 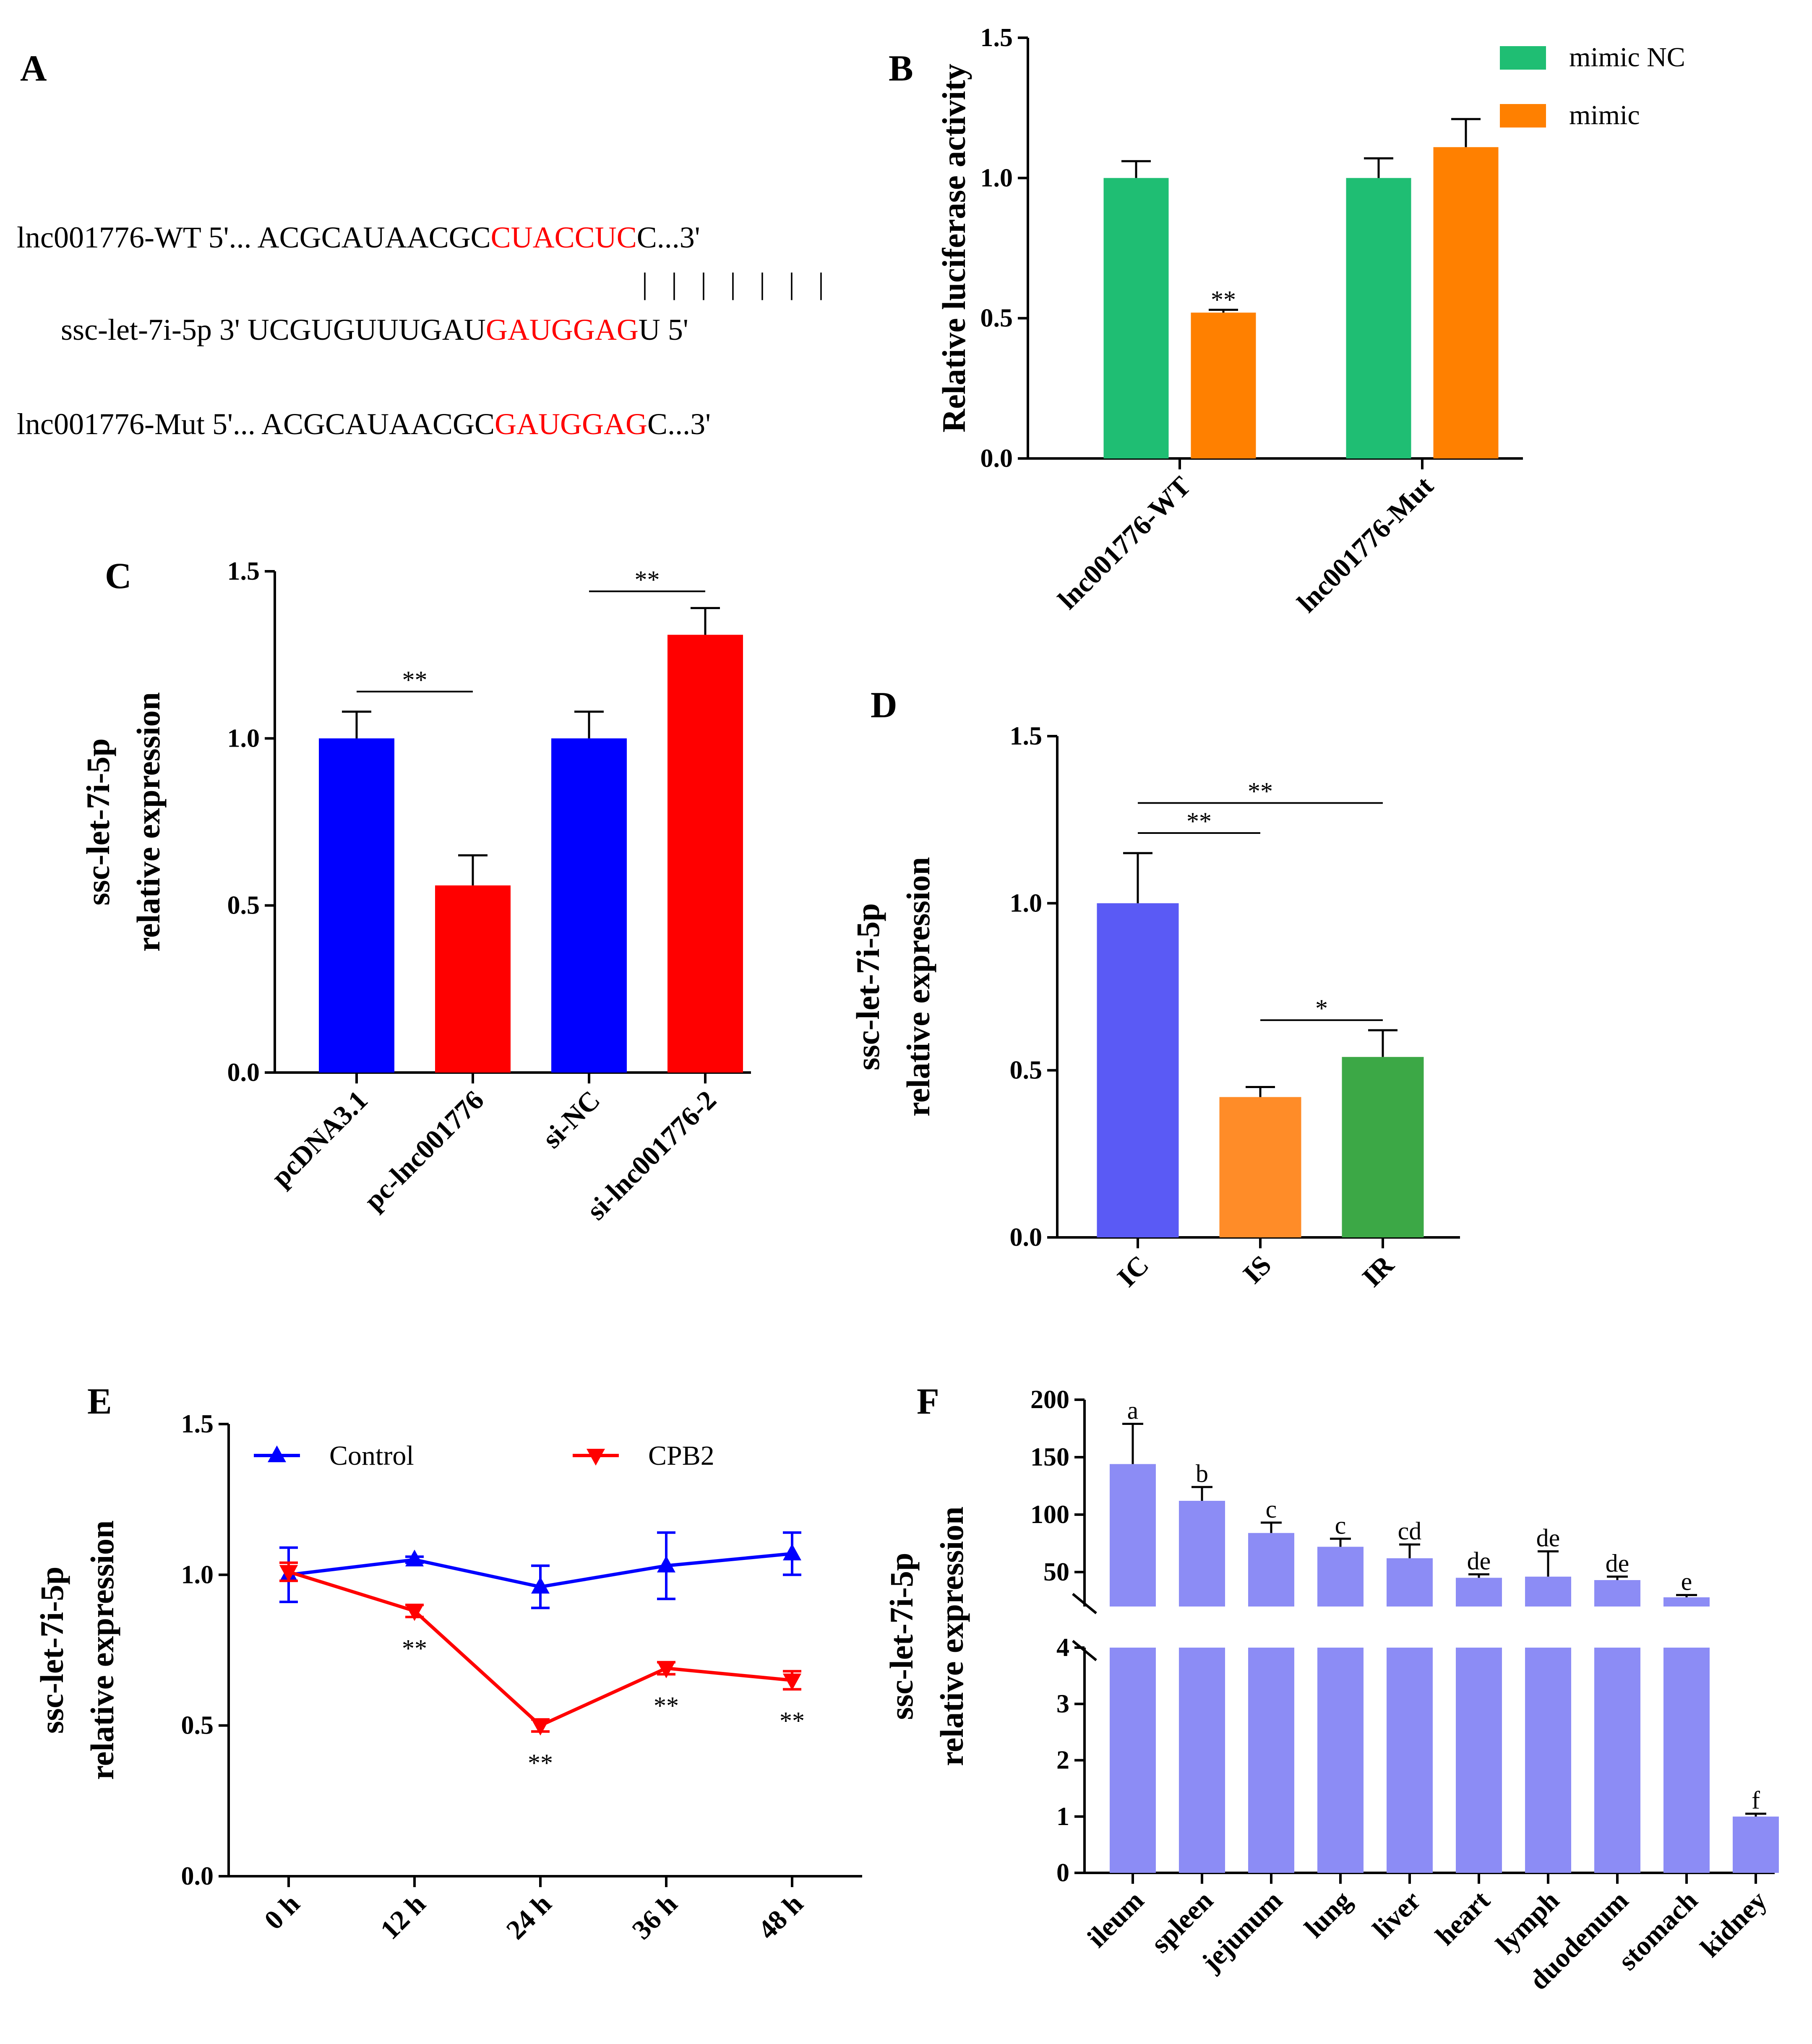 What do you see at coordinates (98, 822) in the screenshot?
I see `panel-c-y-title: ssc-let-7i-5p` at bounding box center [98, 822].